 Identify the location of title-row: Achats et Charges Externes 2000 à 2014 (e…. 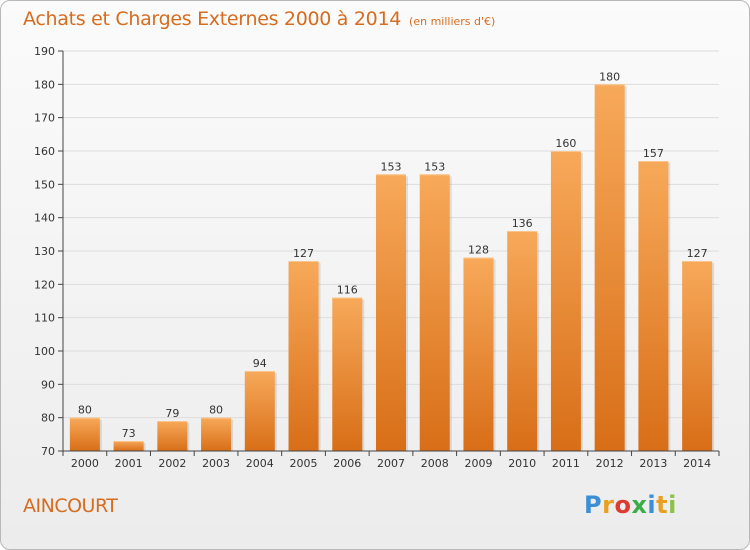
(259, 19).